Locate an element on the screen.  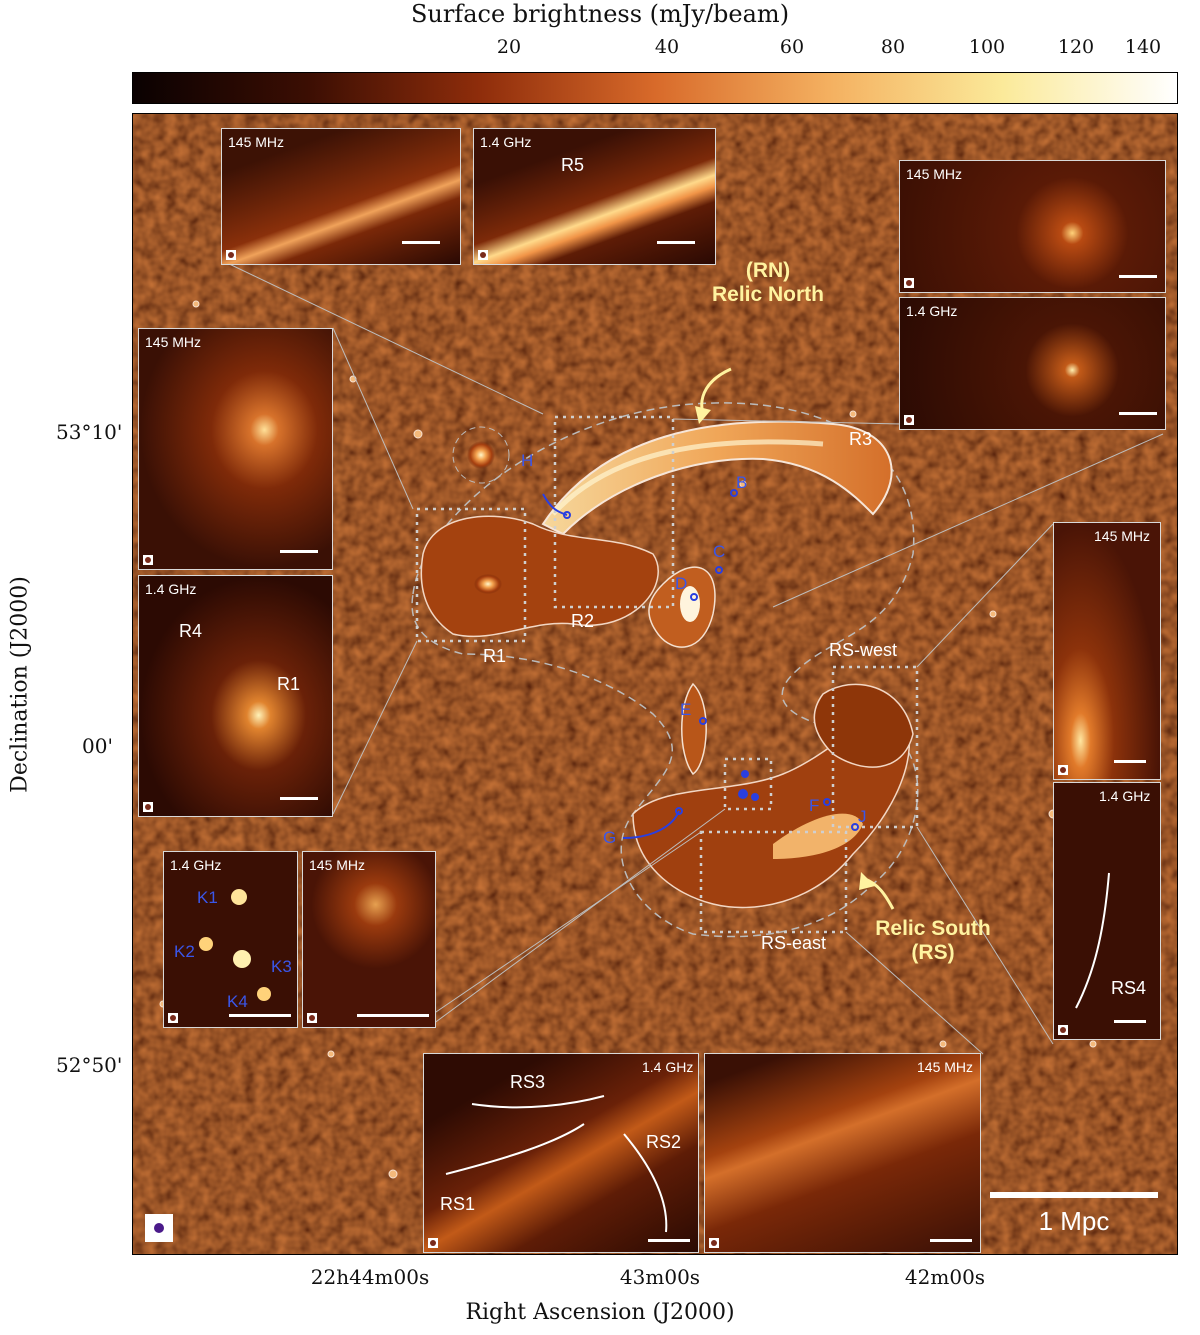
inset-rs-east-145mhz: 145 MHz is located at coordinates (842, 1153).